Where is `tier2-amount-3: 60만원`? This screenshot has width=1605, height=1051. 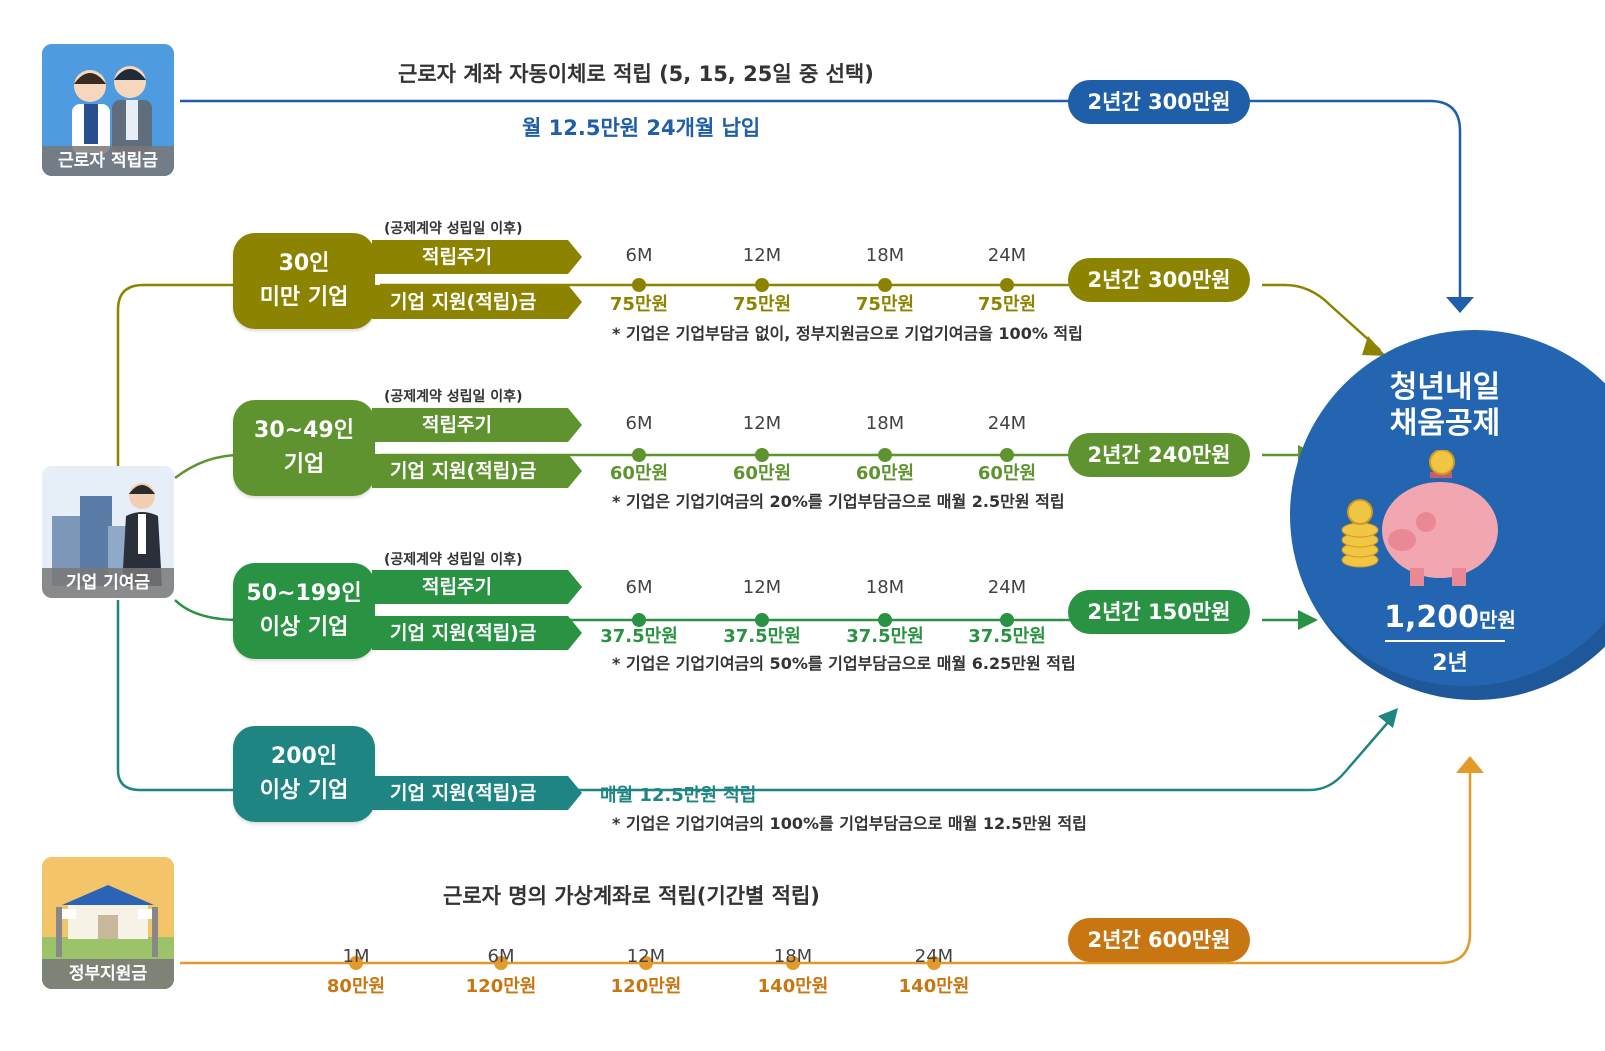 tier2-amount-3: 60만원 is located at coordinates (885, 473).